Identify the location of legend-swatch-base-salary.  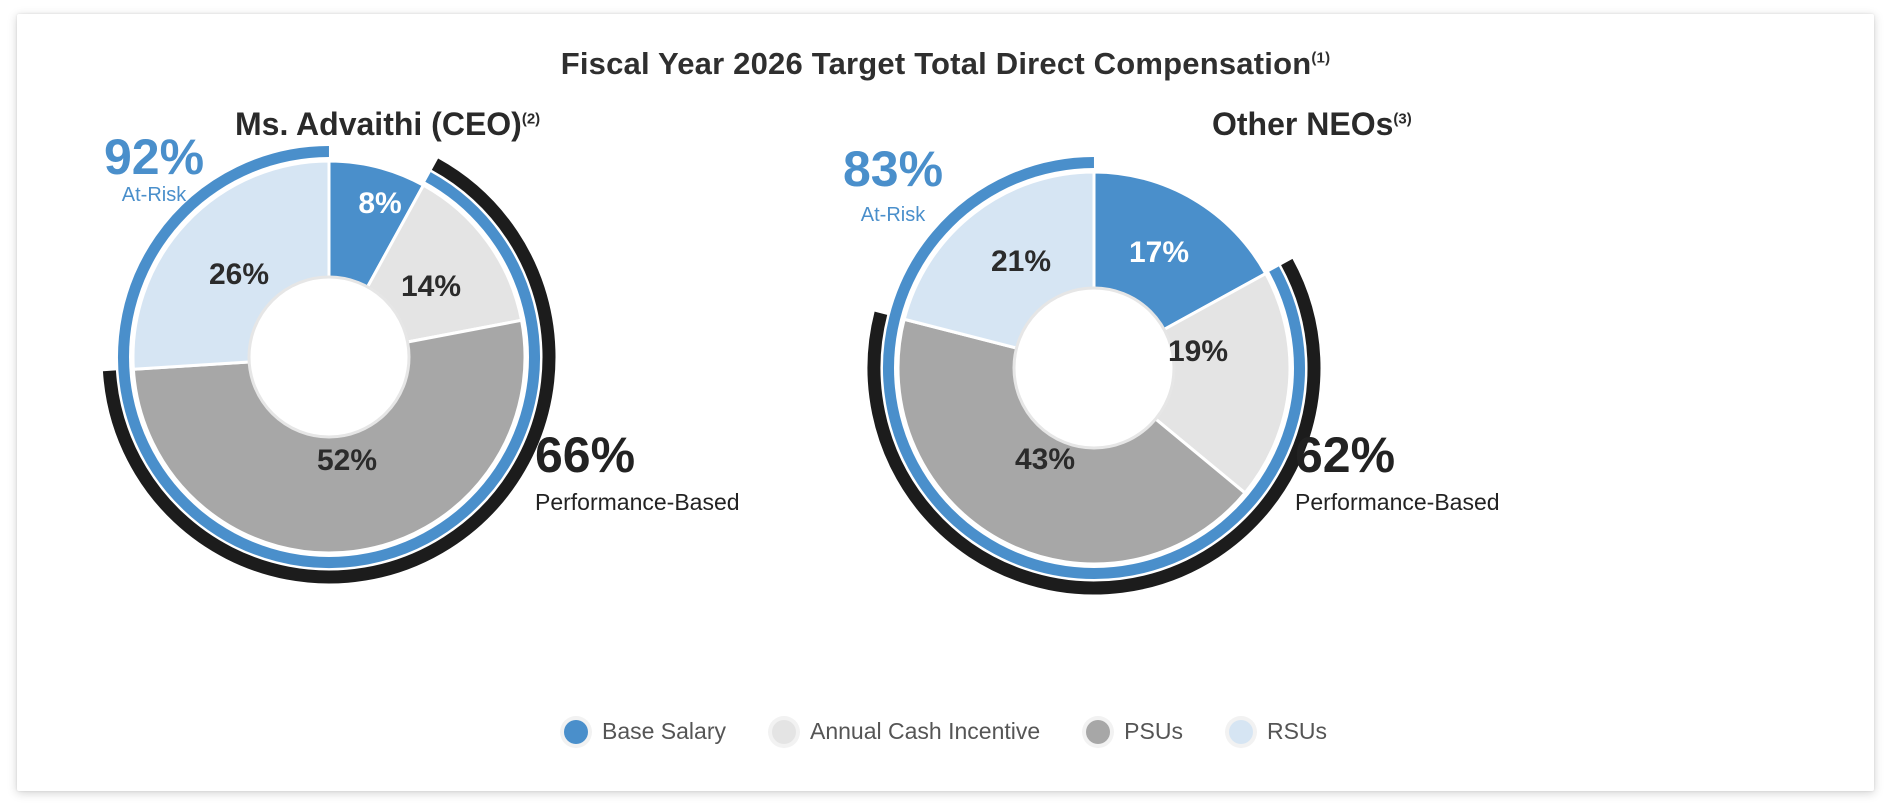
(575, 731).